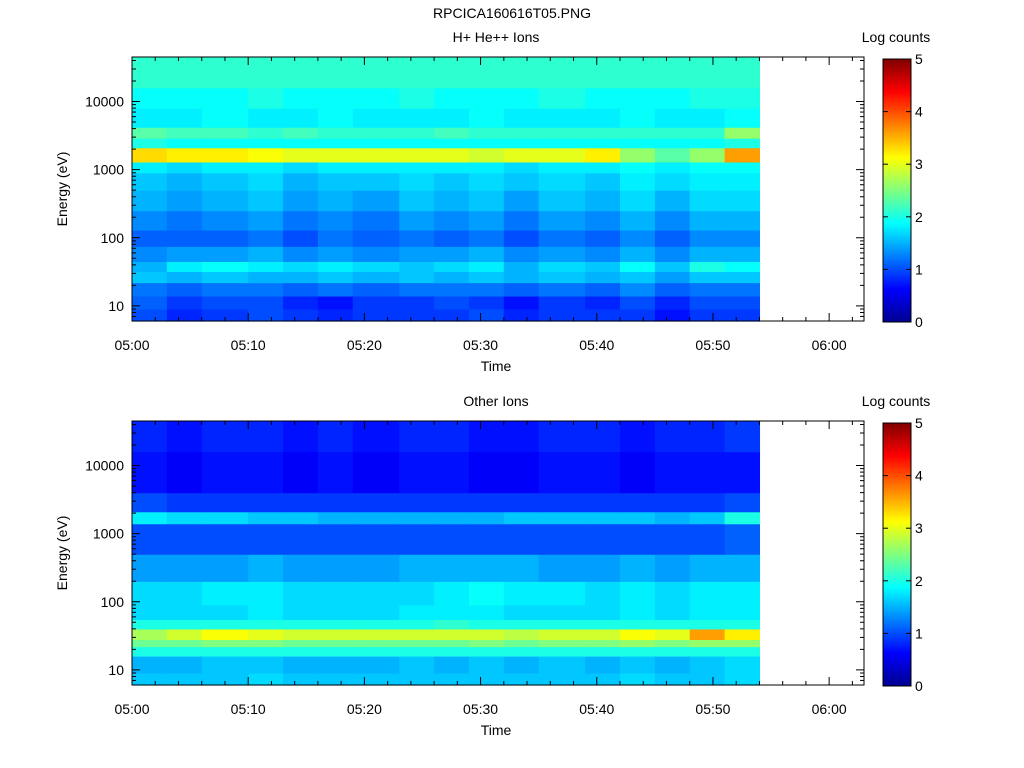  What do you see at coordinates (116, 306) in the screenshot?
I see `y-tick-label: 10` at bounding box center [116, 306].